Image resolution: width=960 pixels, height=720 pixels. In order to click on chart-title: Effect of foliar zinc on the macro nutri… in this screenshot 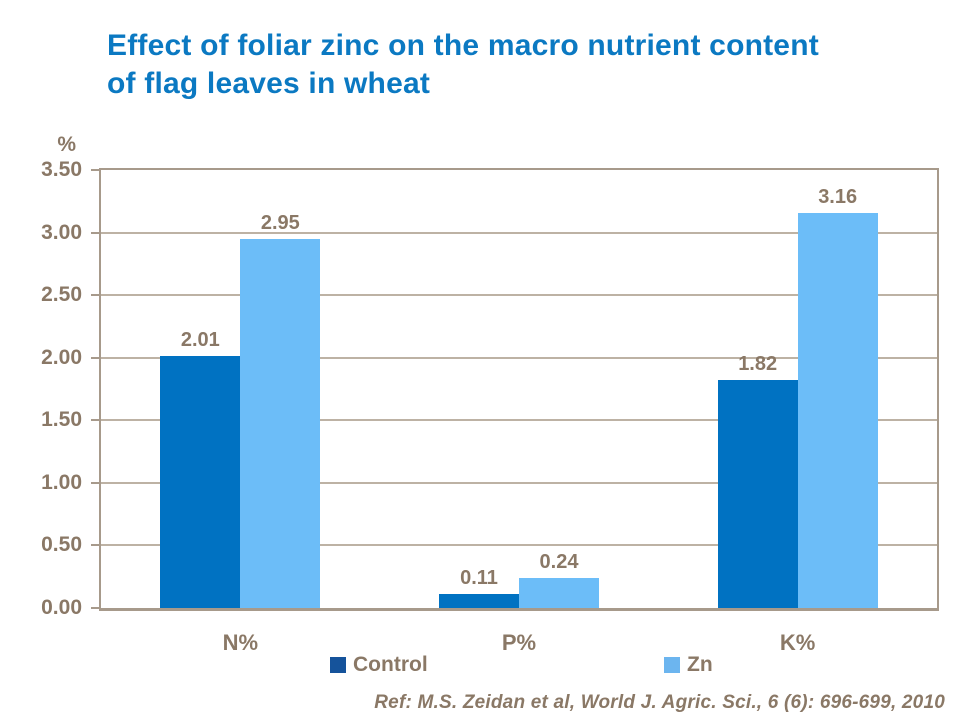, I will do `click(463, 65)`.